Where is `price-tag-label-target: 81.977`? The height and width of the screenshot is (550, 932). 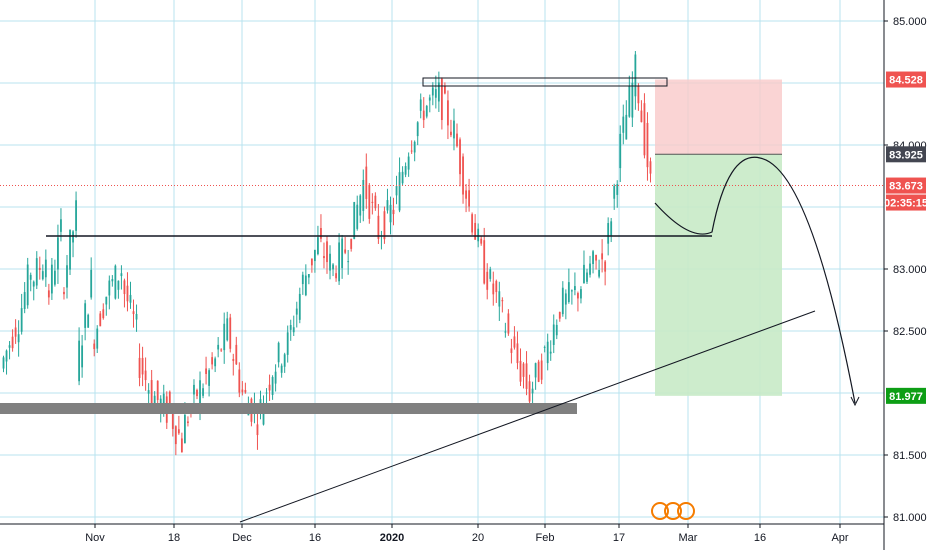 price-tag-label-target: 81.977 is located at coordinates (906, 397).